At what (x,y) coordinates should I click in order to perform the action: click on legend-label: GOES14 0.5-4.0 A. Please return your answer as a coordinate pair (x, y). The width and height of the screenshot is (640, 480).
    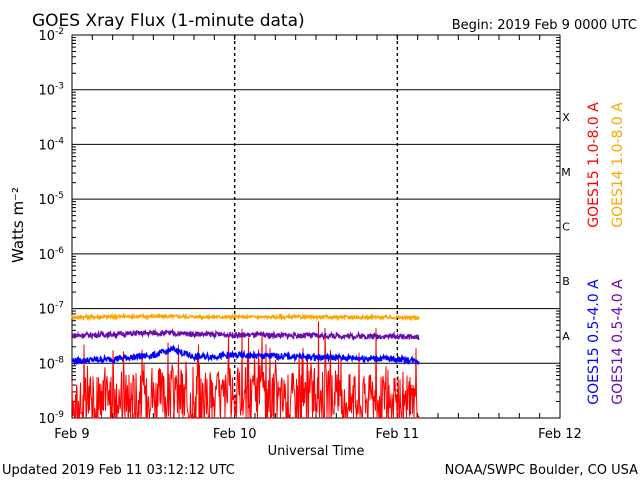
    Looking at the image, I should click on (618, 342).